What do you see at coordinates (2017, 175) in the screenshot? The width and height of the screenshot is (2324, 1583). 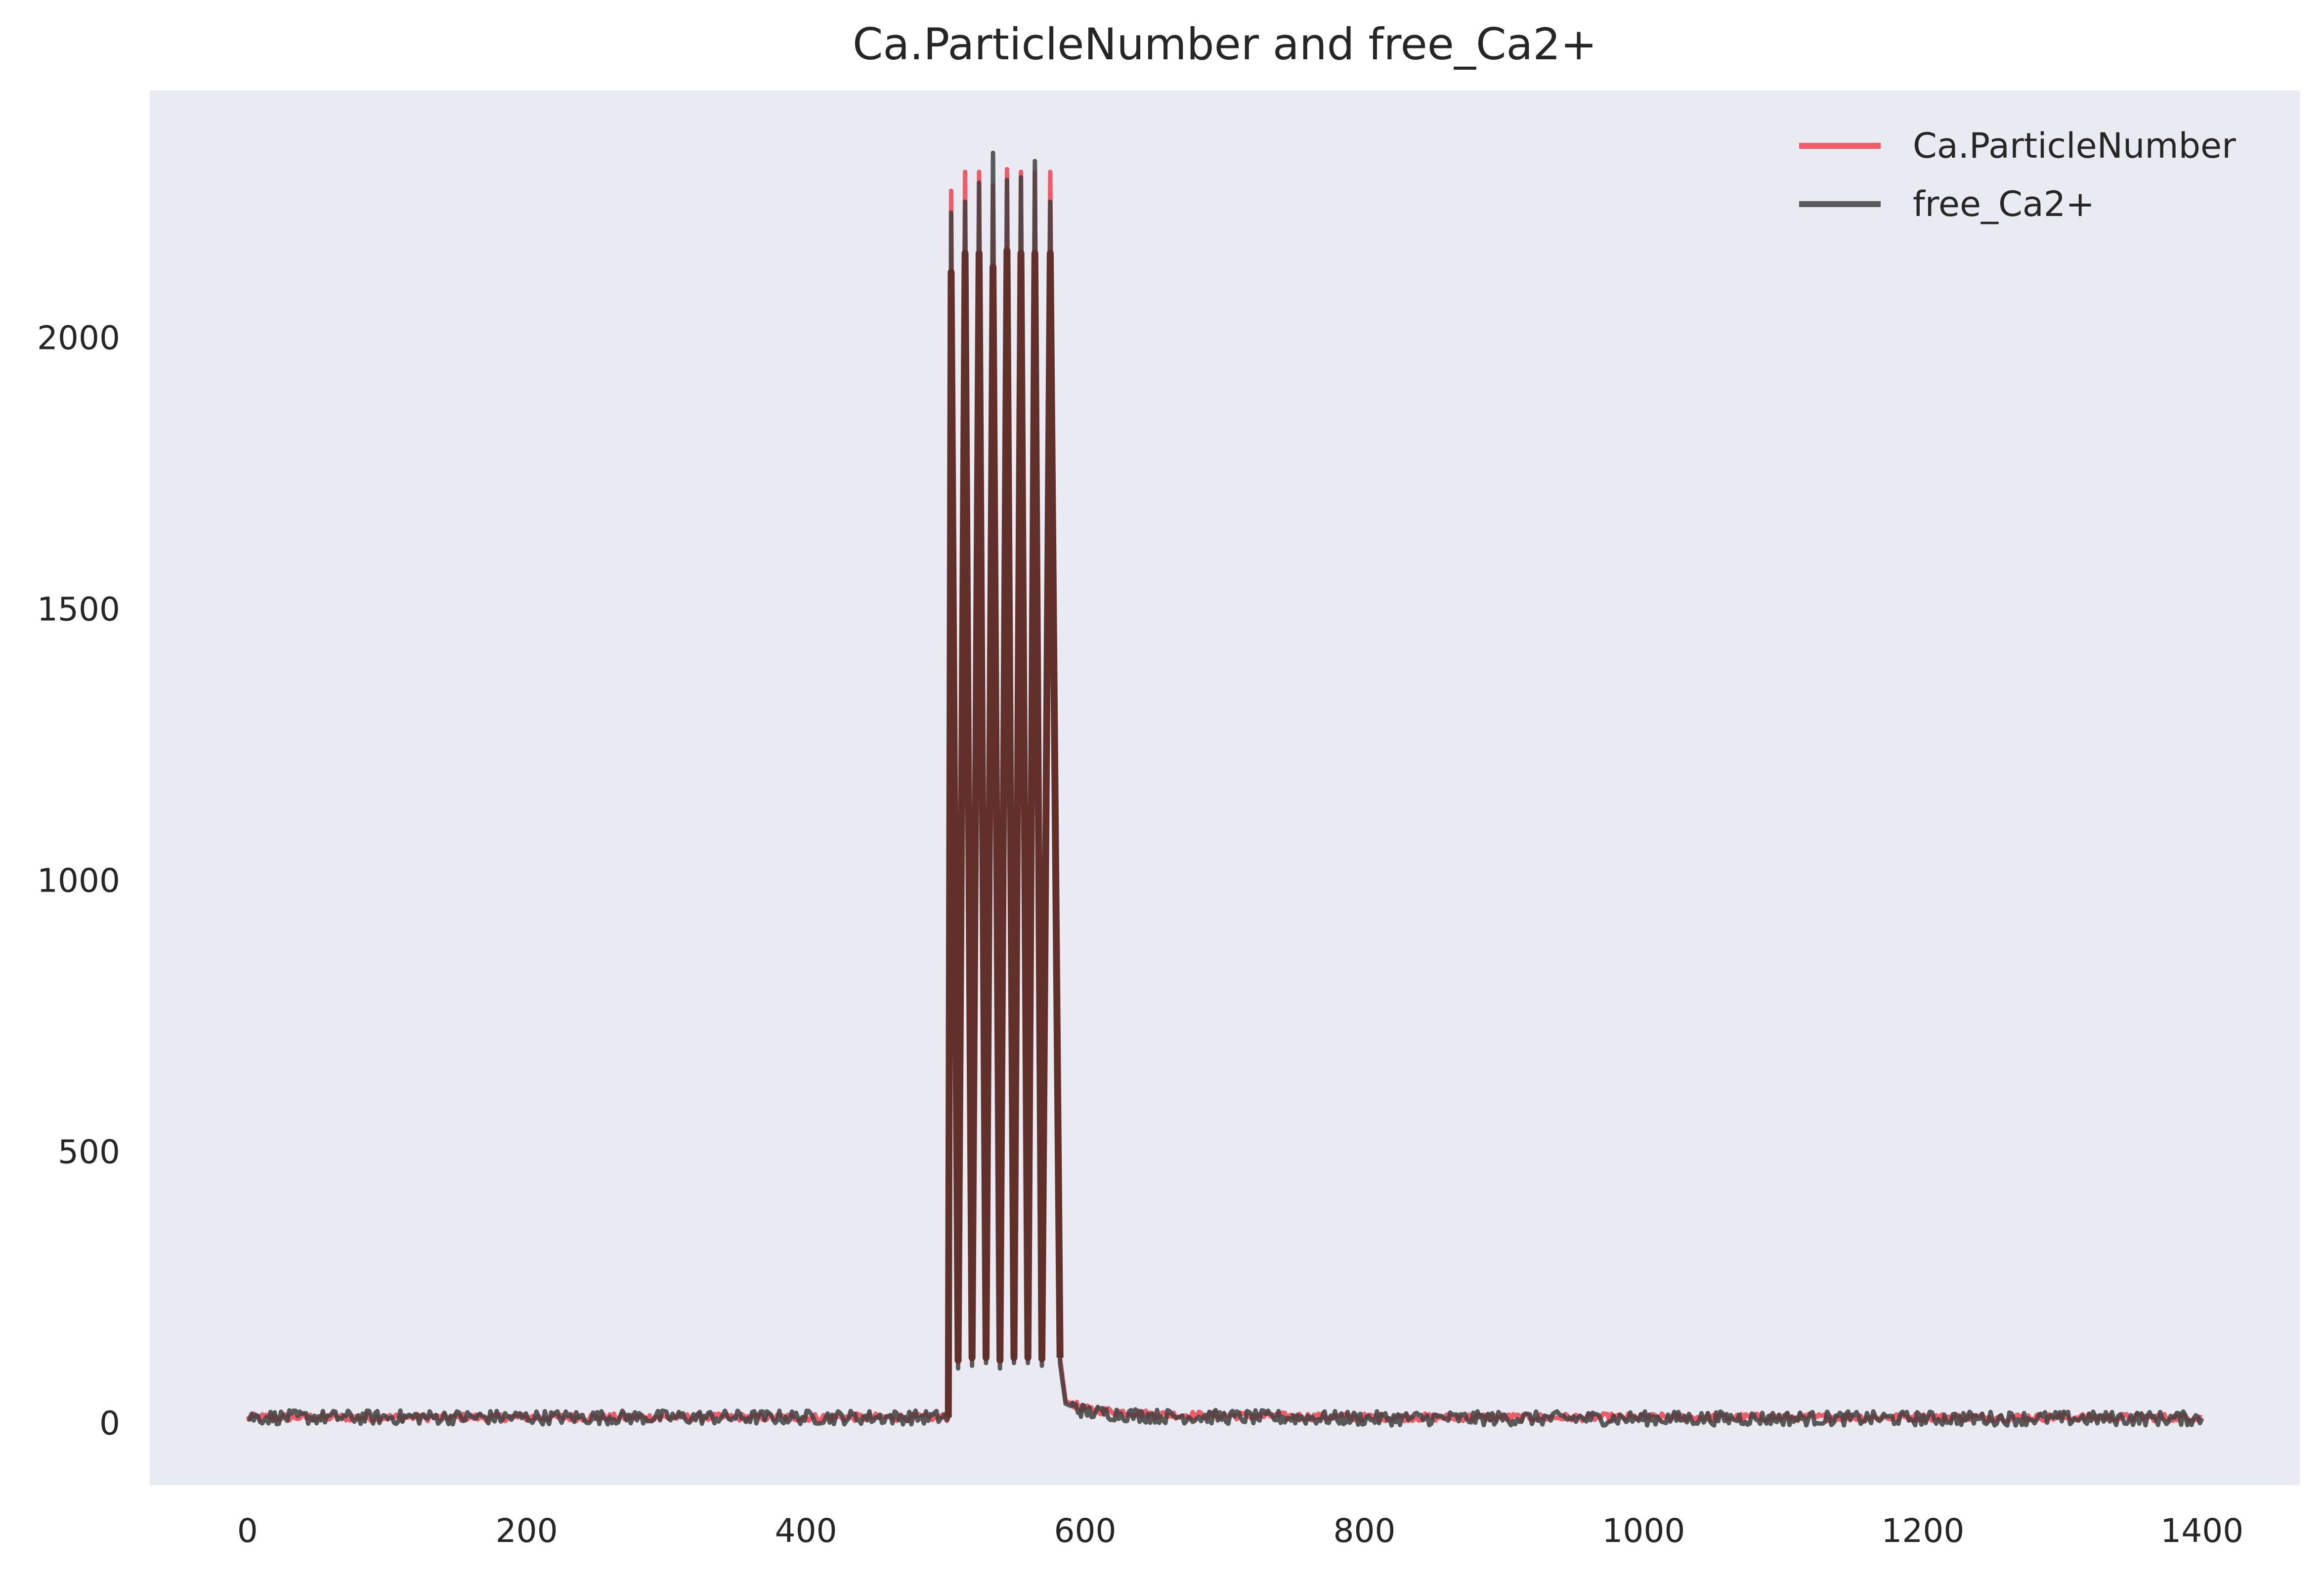 I see `chart-legend: Ca.ParticleNumber free_Ca2+` at bounding box center [2017, 175].